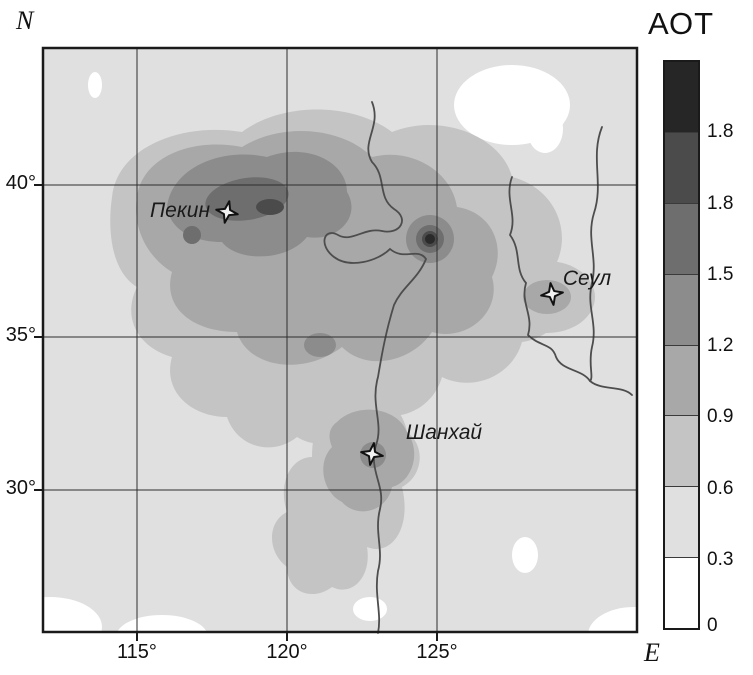 The width and height of the screenshot is (753, 675). What do you see at coordinates (437, 652) in the screenshot?
I see `x-tick-125: 125°` at bounding box center [437, 652].